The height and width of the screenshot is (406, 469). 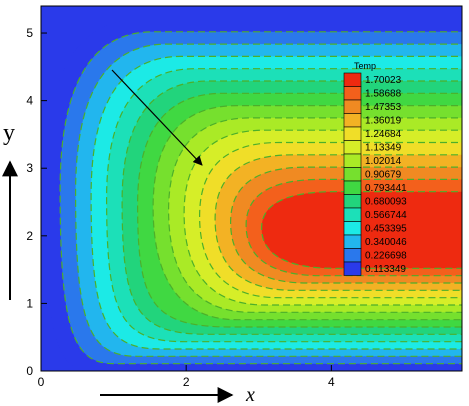 I want to click on legend-label: 1.02014, so click(x=383, y=161).